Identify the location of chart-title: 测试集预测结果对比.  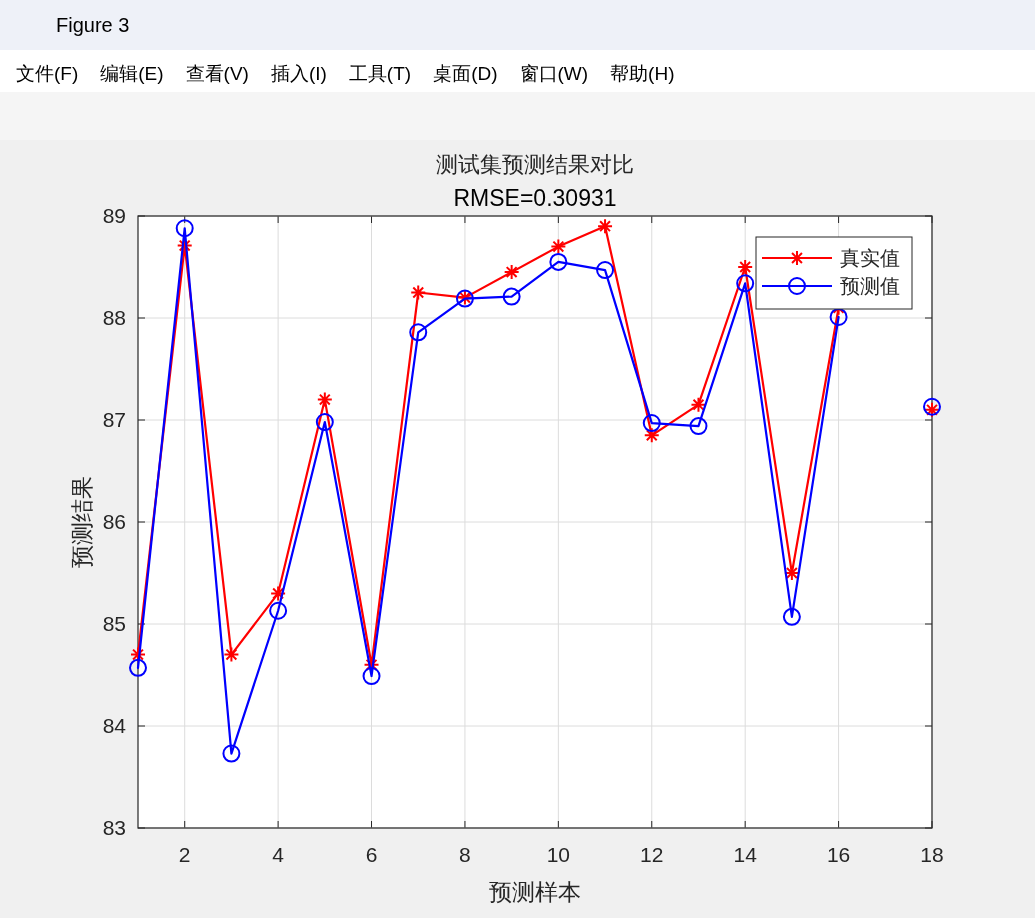
(535, 164).